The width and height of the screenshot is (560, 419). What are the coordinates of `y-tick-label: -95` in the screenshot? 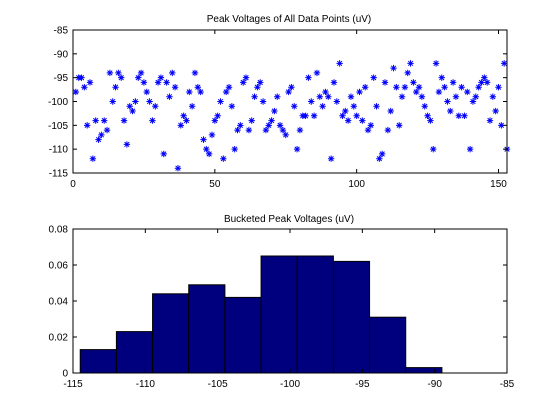 It's located at (61, 78).